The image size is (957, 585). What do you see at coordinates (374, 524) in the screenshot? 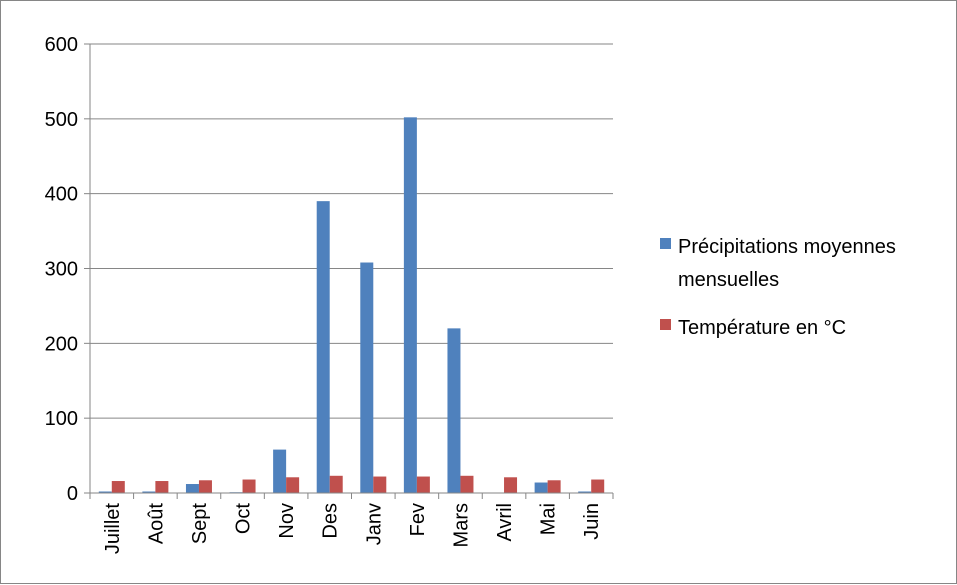
I see `x-tick-label: Janv` at bounding box center [374, 524].